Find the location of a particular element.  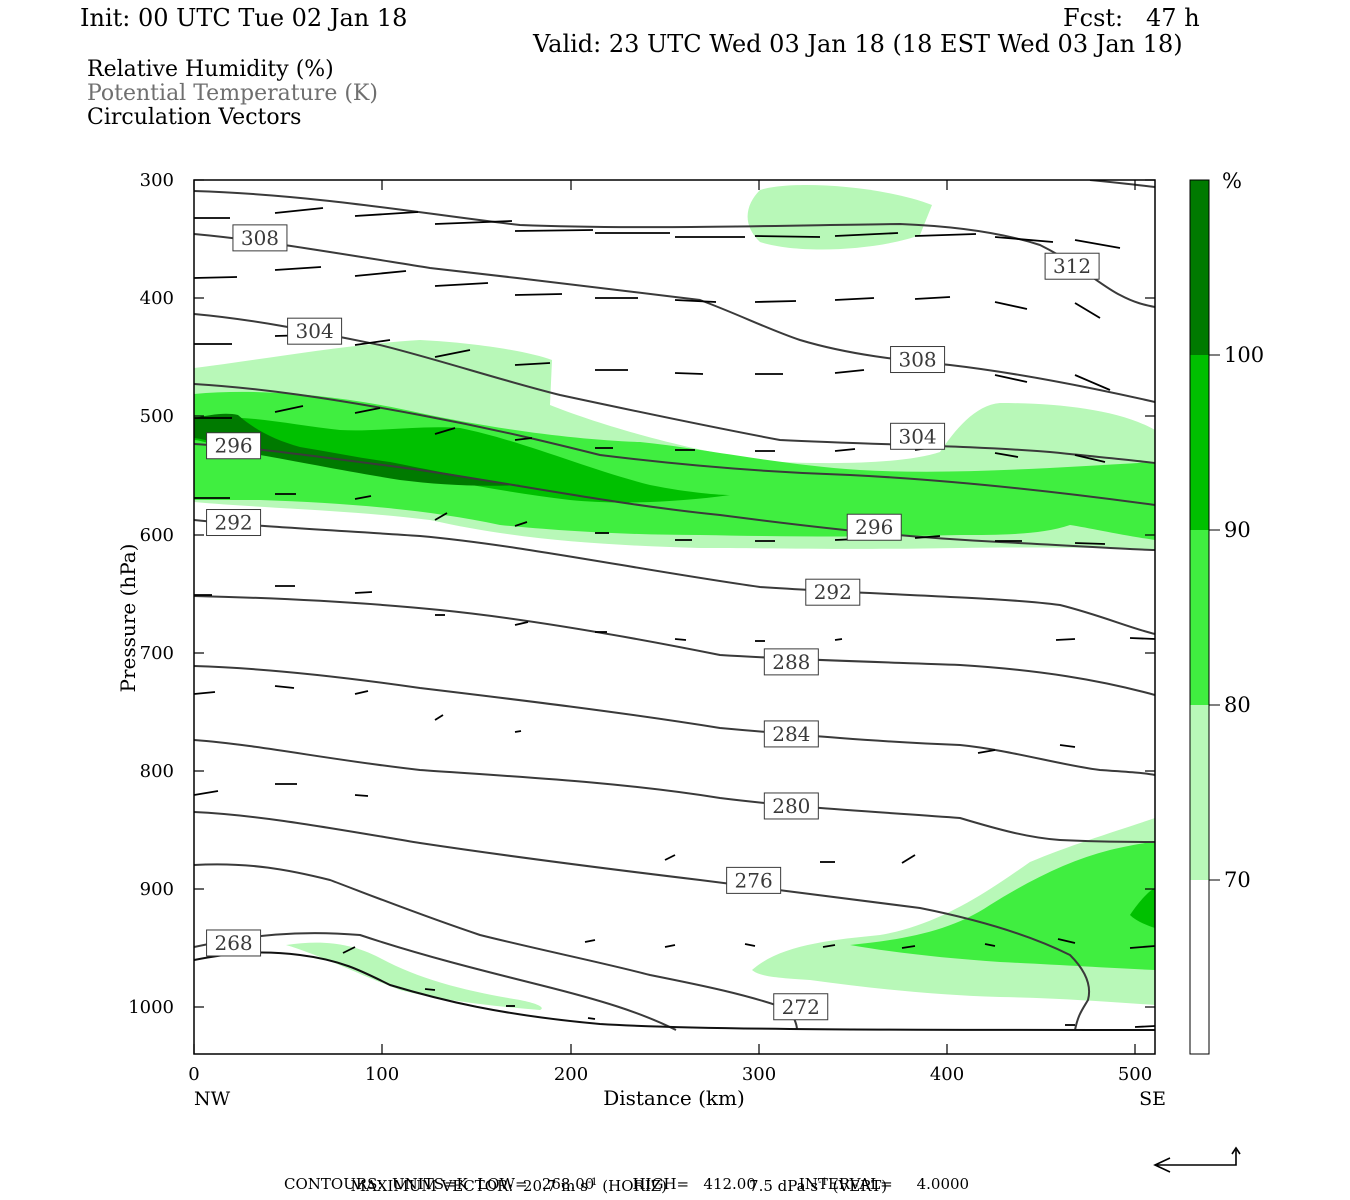

rh-90-lower-right is located at coordinates (1142, 908).